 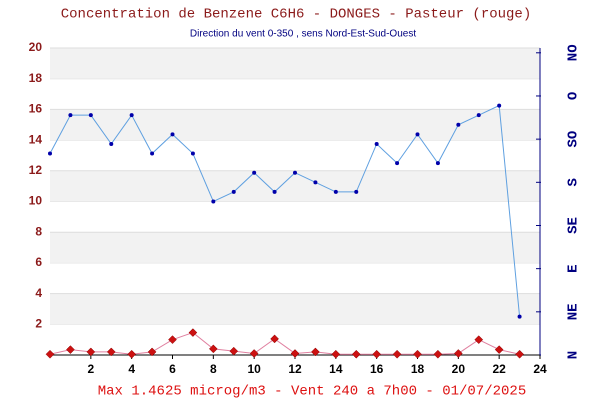 I want to click on y2-tick-label: NE, so click(x=574, y=311).